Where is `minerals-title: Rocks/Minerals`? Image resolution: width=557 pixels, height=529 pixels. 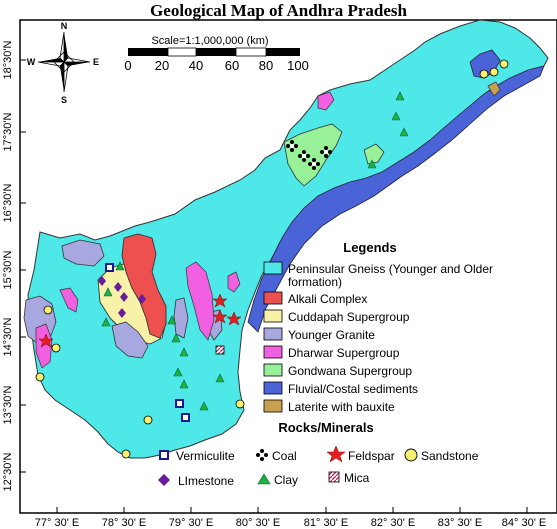
minerals-title: Rocks/Minerals is located at coordinates (325, 427).